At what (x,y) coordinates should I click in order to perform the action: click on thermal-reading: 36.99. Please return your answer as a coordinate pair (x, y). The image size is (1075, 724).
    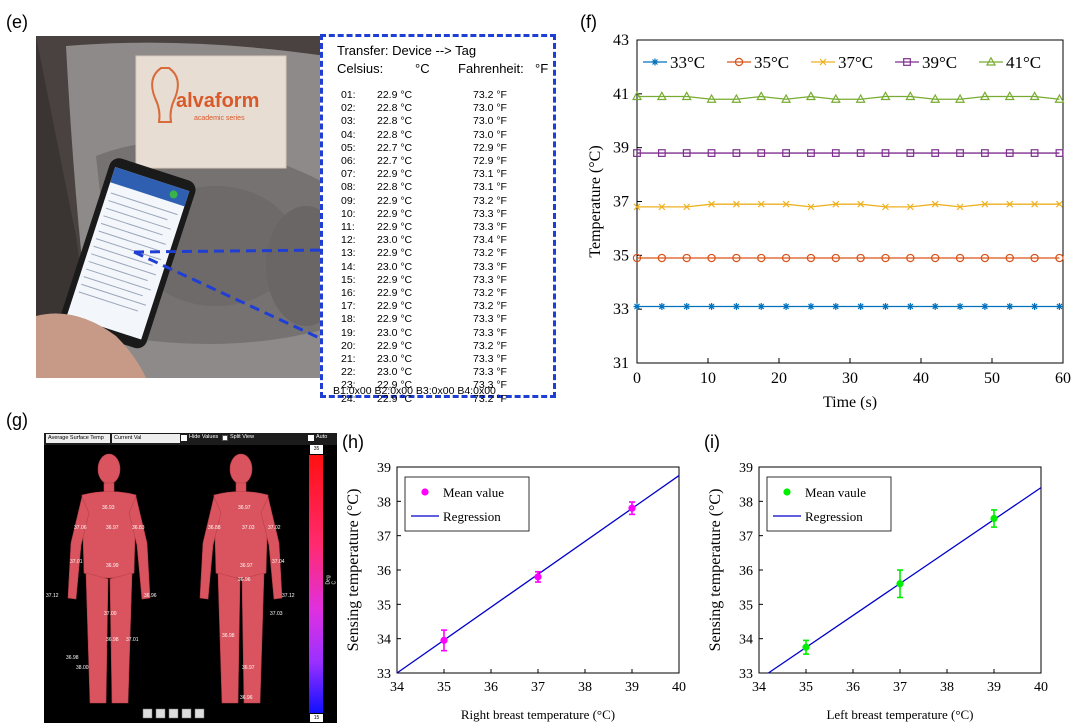
    Looking at the image, I should click on (112, 566).